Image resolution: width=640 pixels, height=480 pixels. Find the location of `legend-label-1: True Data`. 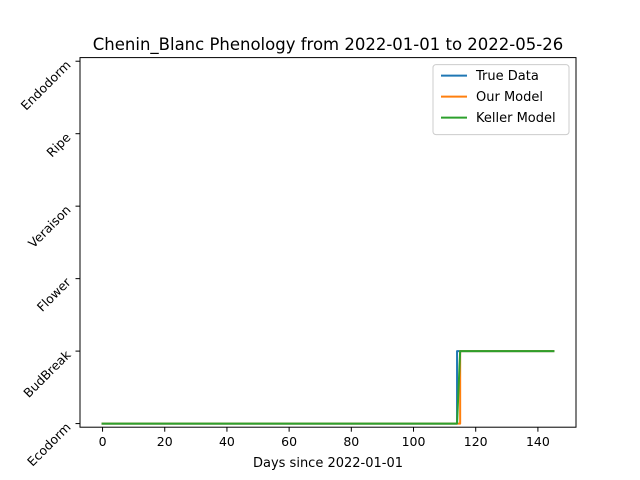

legend-label-1: True Data is located at coordinates (507, 76).